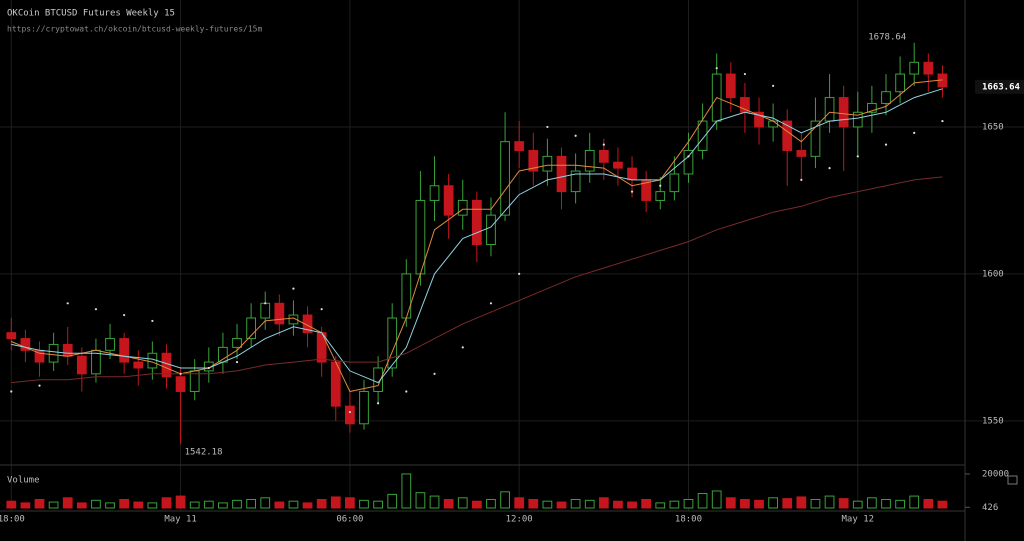 Image resolution: width=1024 pixels, height=541 pixels. I want to click on x-tick-label: 18:00, so click(12, 520).